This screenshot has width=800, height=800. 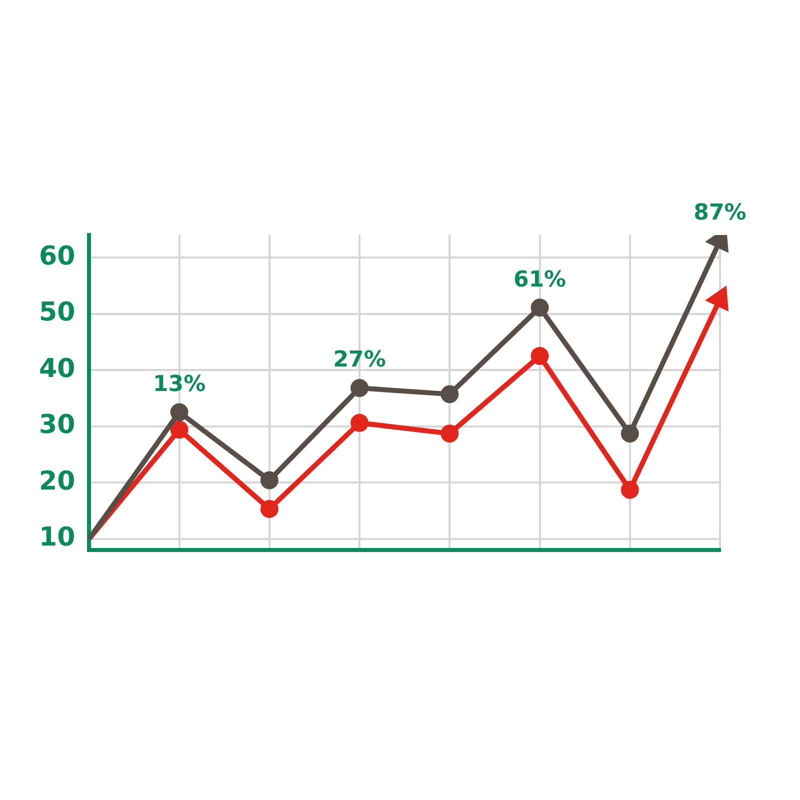 What do you see at coordinates (720, 213) in the screenshot?
I see `annotation: 87%` at bounding box center [720, 213].